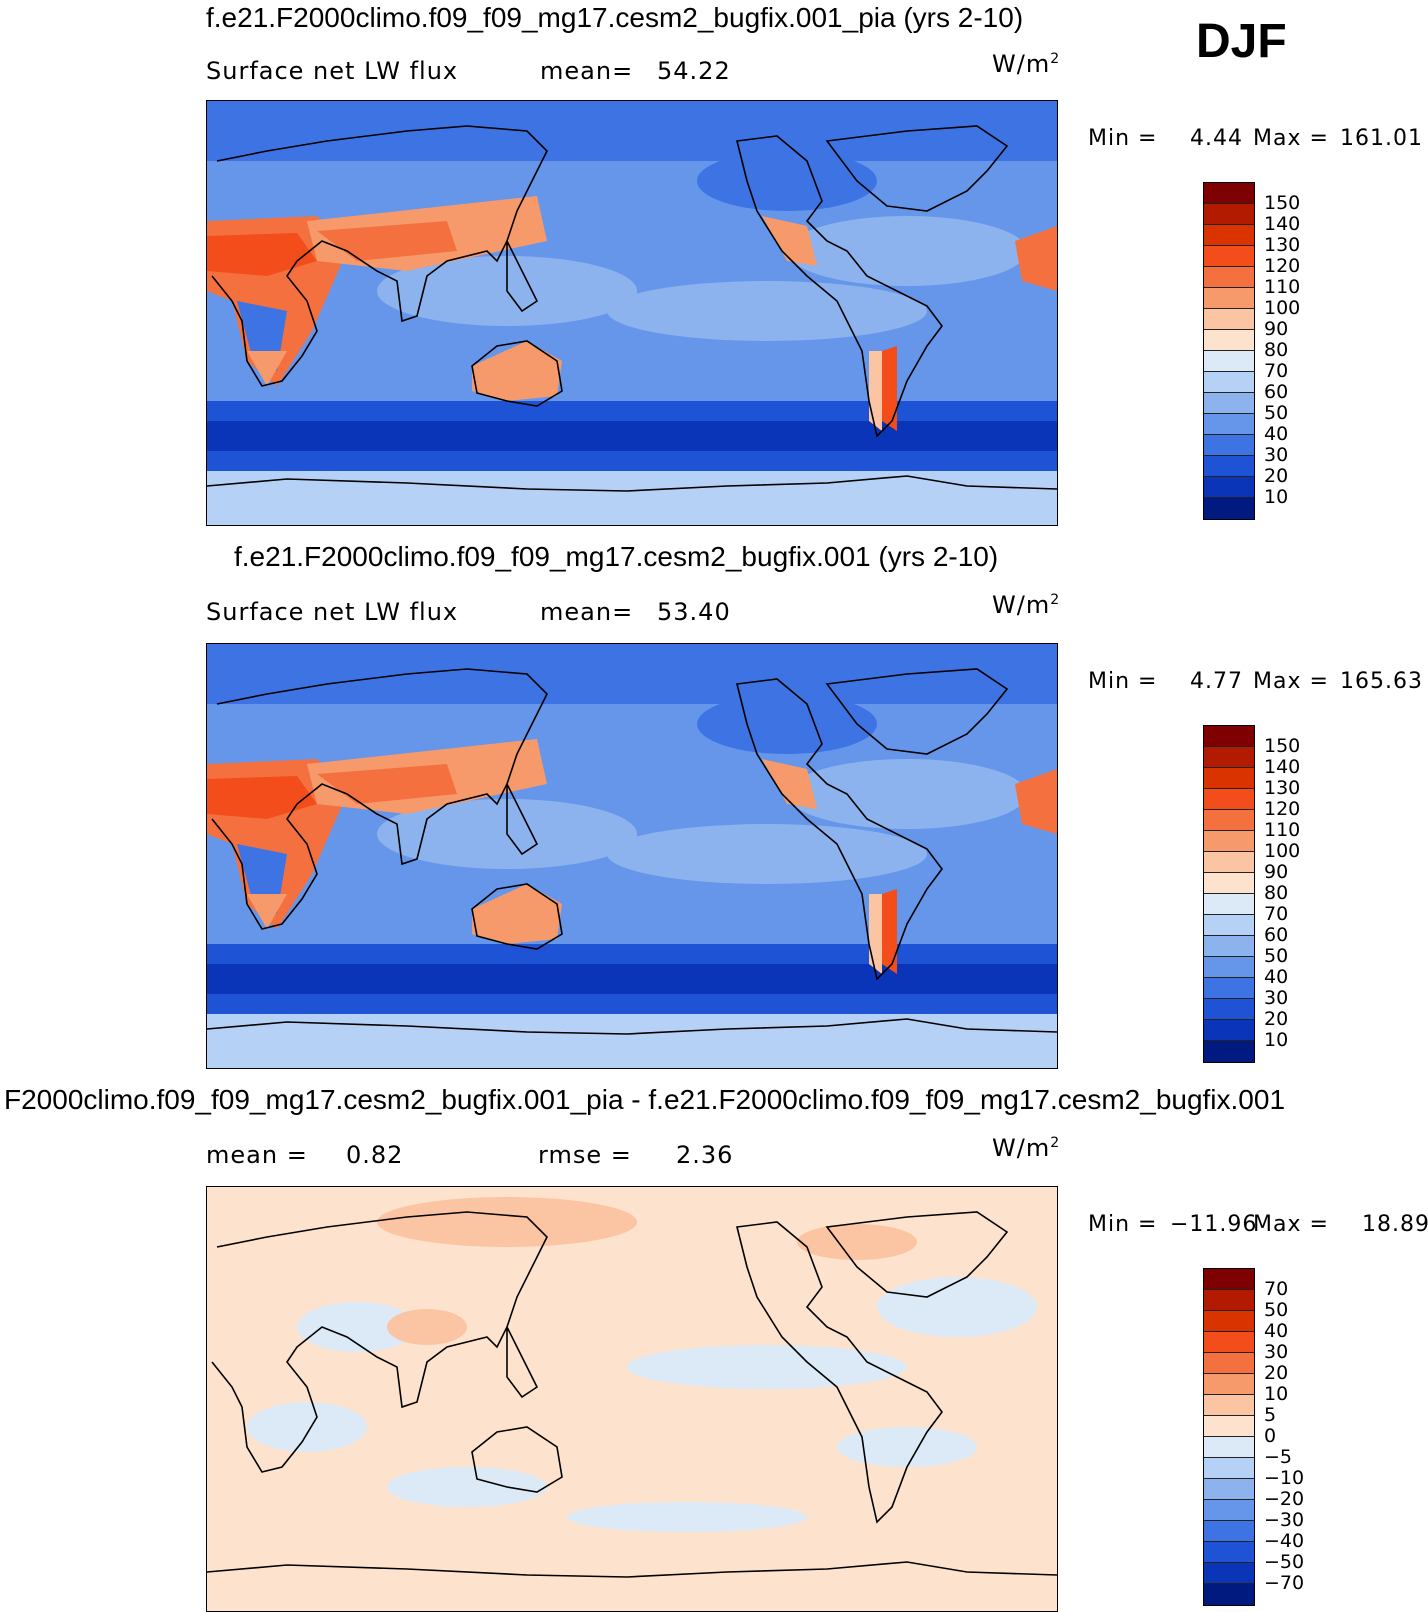 The height and width of the screenshot is (1612, 1428). Describe the element at coordinates (375, 1155) in the screenshot. I see `panel-3-mean-value: 0.82` at that location.